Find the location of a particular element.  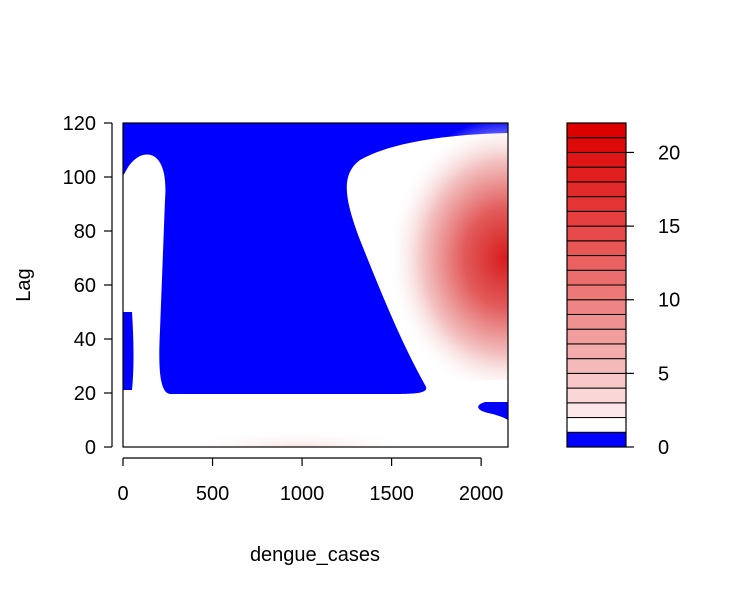

x-axis: 0 500 1000 1500 2000 is located at coordinates (310, 481).